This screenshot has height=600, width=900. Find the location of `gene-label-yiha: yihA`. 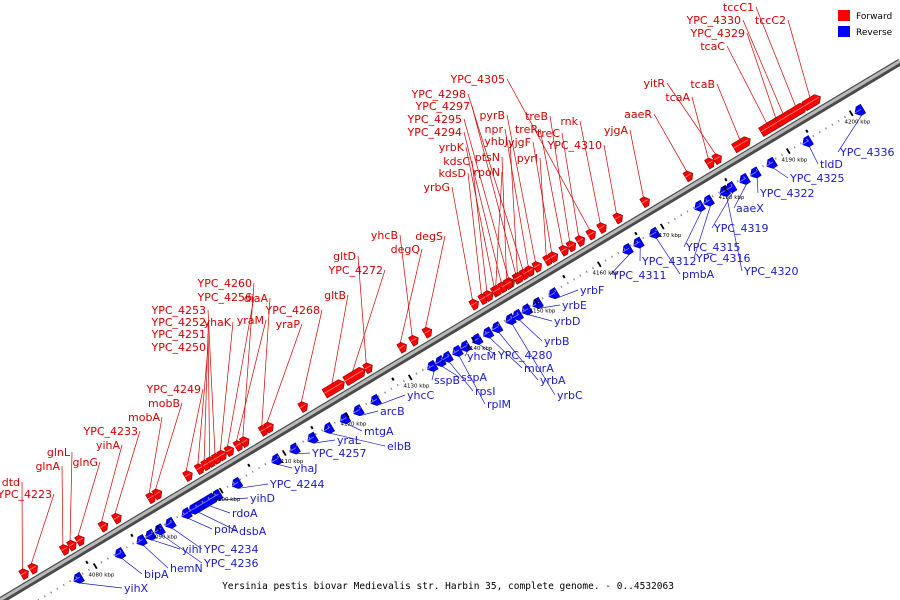

gene-label-yiha: yihA is located at coordinates (108, 445).